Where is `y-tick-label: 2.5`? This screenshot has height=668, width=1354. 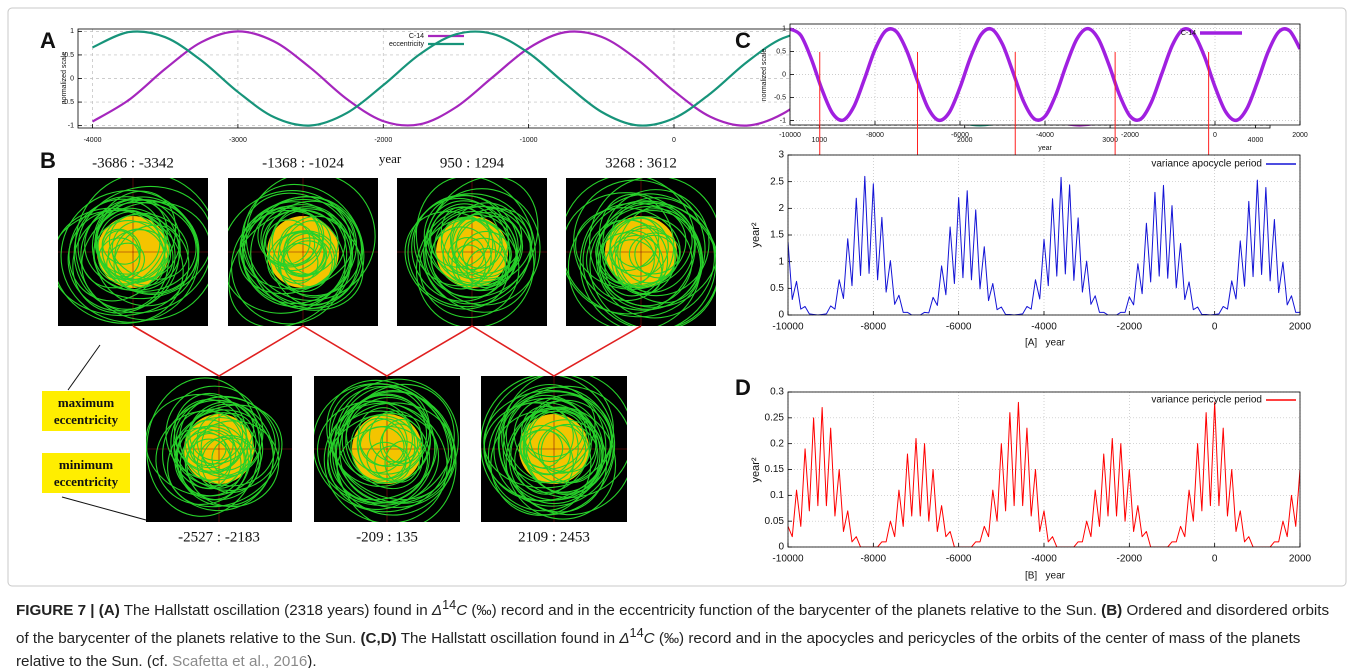
y-tick-label: 2.5 is located at coordinates (777, 181).